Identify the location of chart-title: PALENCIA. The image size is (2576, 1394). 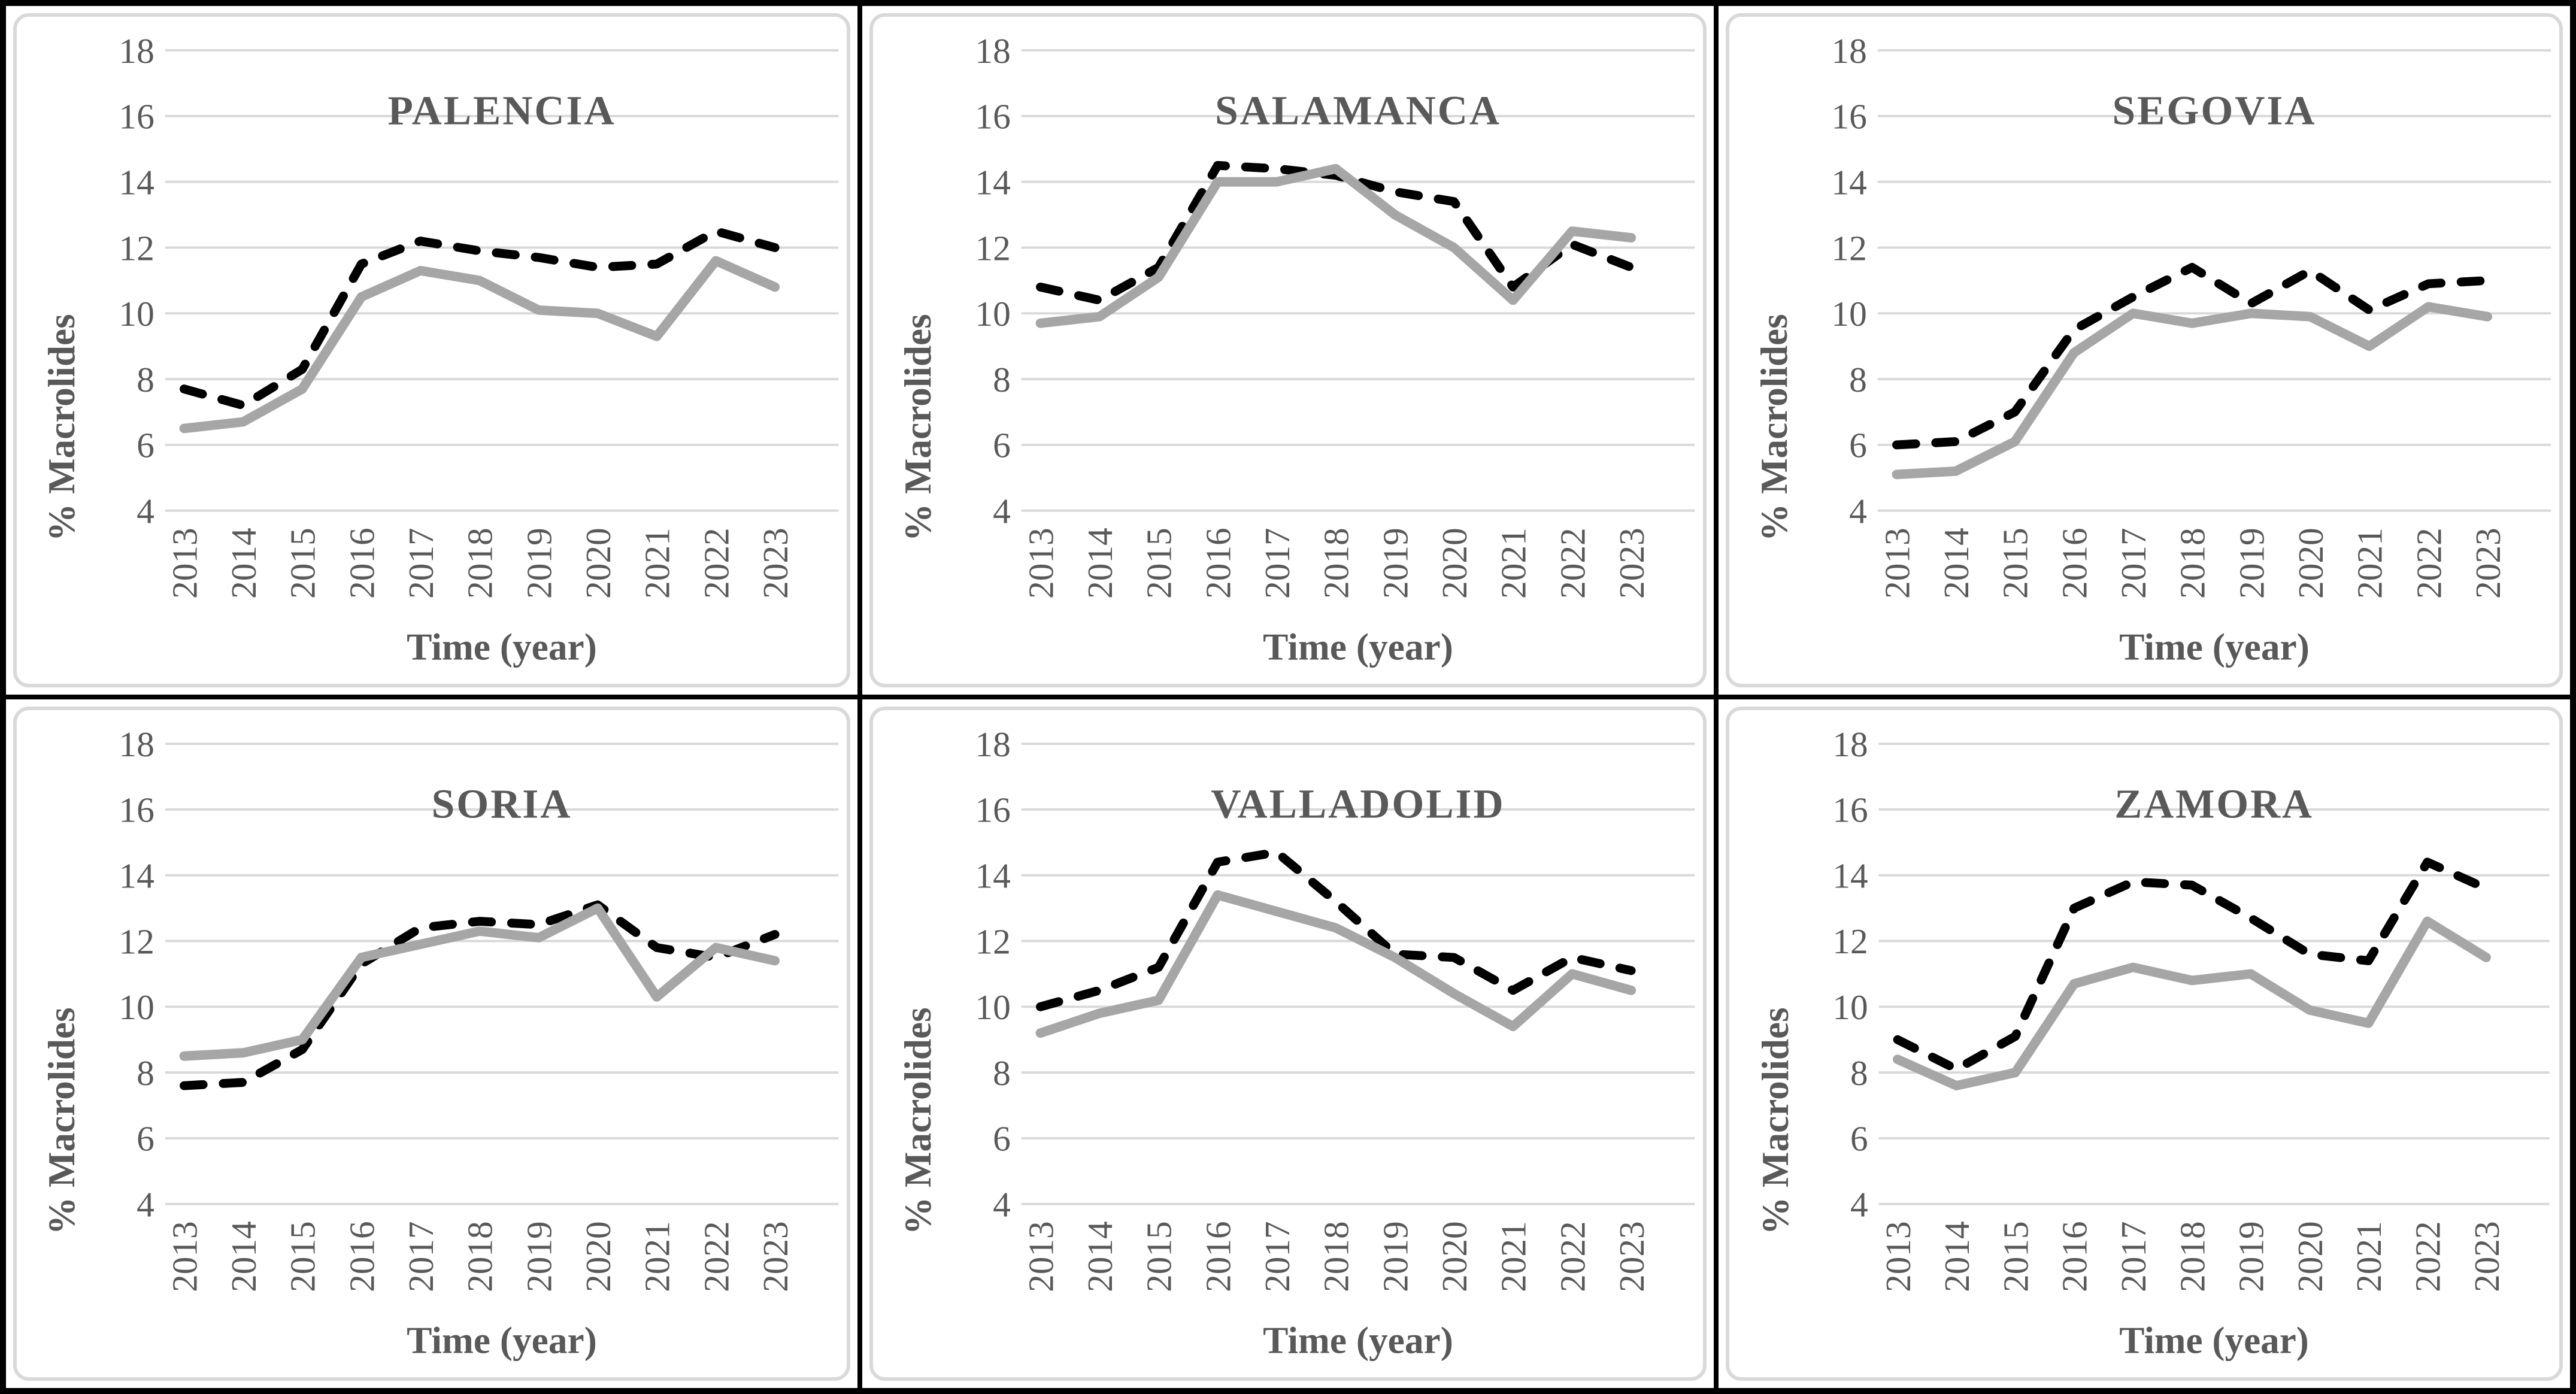
(501, 110).